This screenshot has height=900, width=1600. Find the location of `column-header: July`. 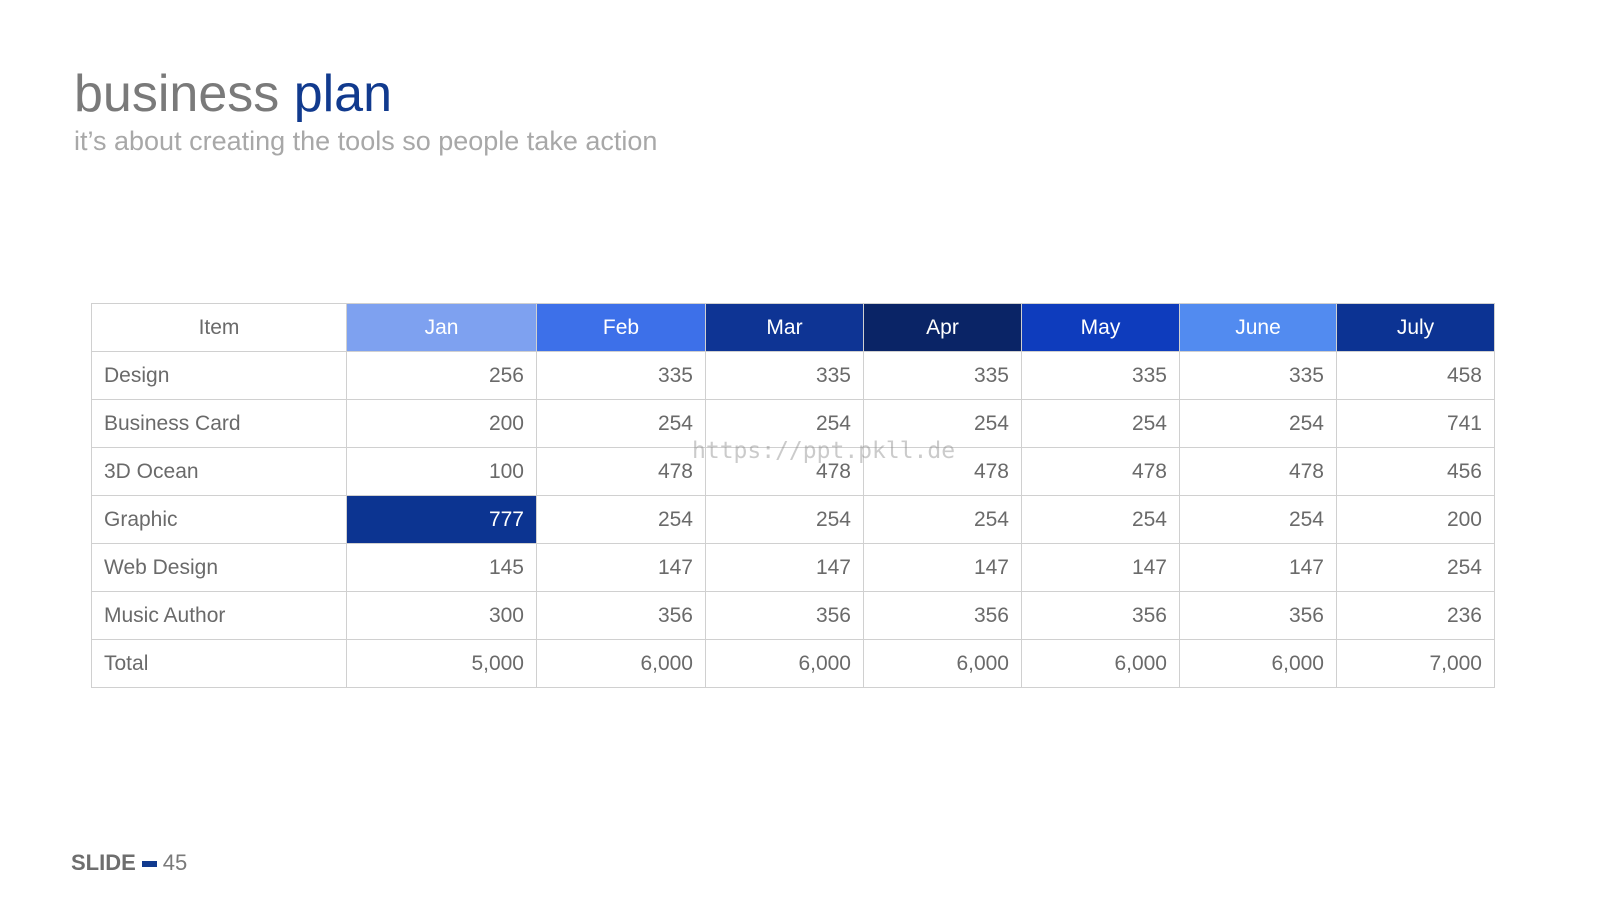

column-header: July is located at coordinates (1415, 327).